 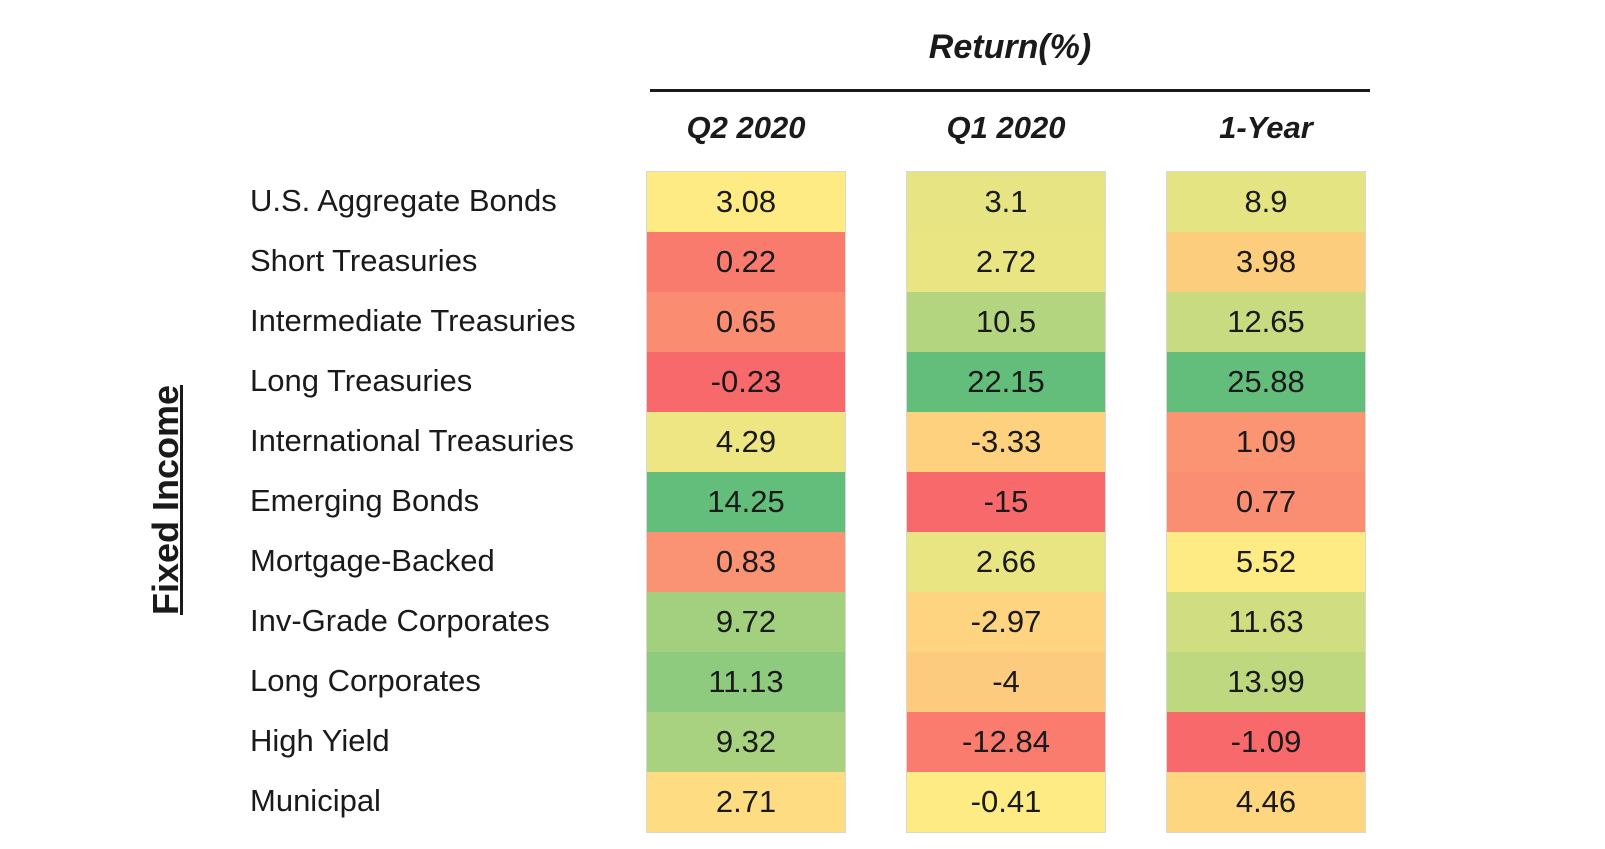 What do you see at coordinates (1006, 127) in the screenshot?
I see `column-header-q1-2020: Q1 2020` at bounding box center [1006, 127].